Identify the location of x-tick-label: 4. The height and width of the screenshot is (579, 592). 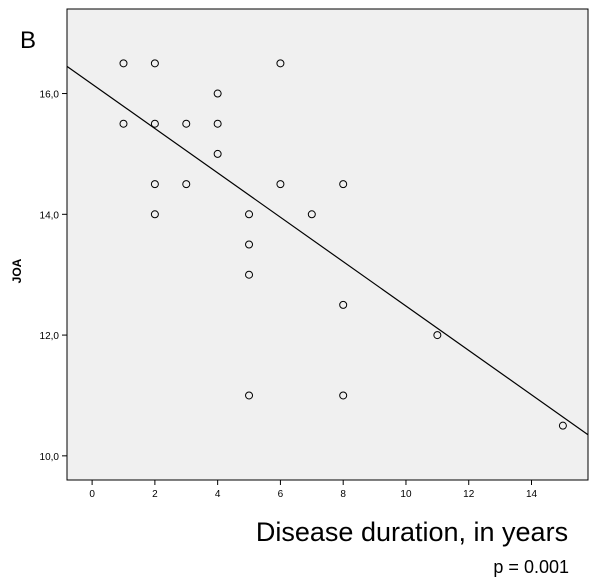
(218, 494).